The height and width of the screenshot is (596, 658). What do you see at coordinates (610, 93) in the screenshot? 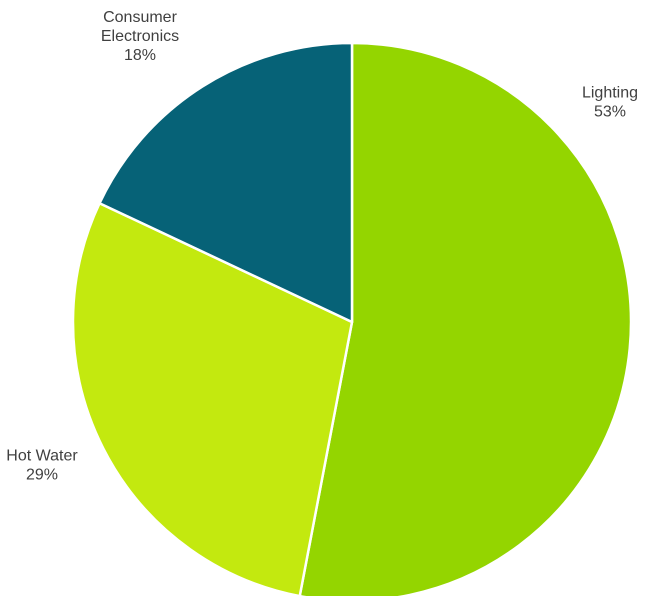
I see `data-label-category: Lighting` at bounding box center [610, 93].